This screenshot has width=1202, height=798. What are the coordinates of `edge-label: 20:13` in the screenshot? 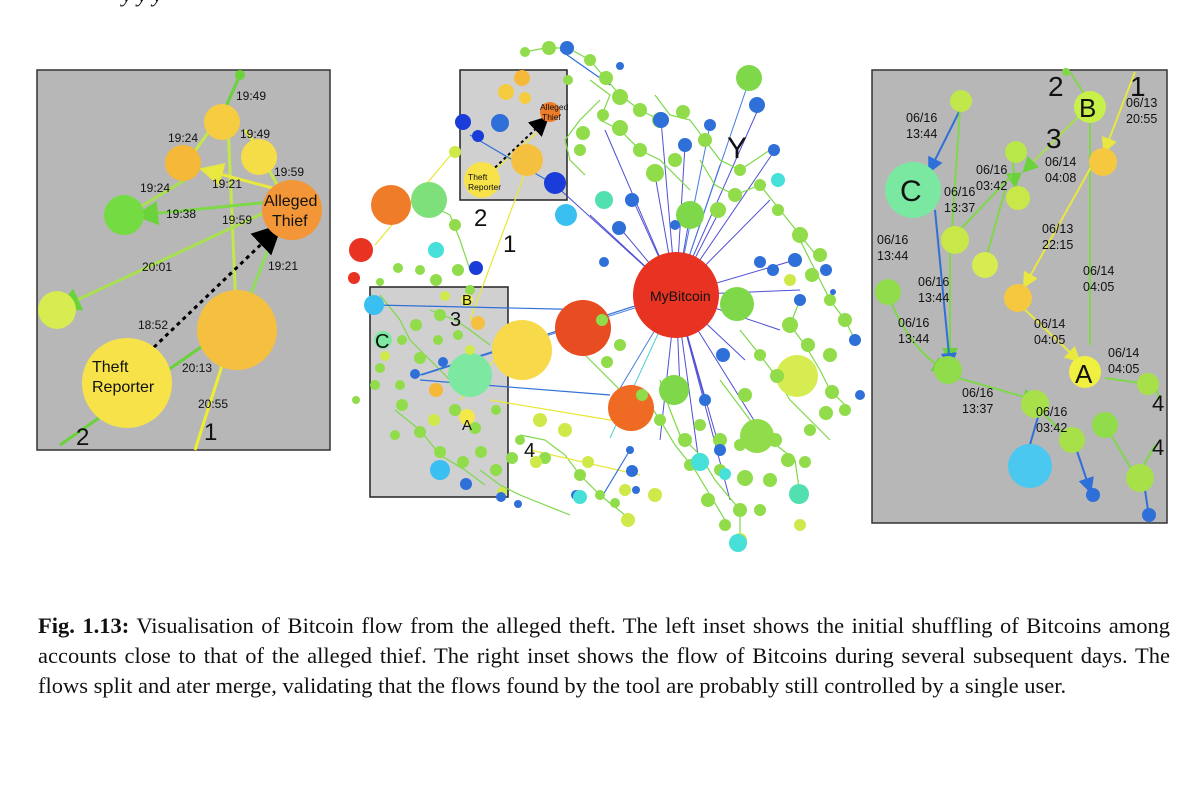 It's located at (197, 368).